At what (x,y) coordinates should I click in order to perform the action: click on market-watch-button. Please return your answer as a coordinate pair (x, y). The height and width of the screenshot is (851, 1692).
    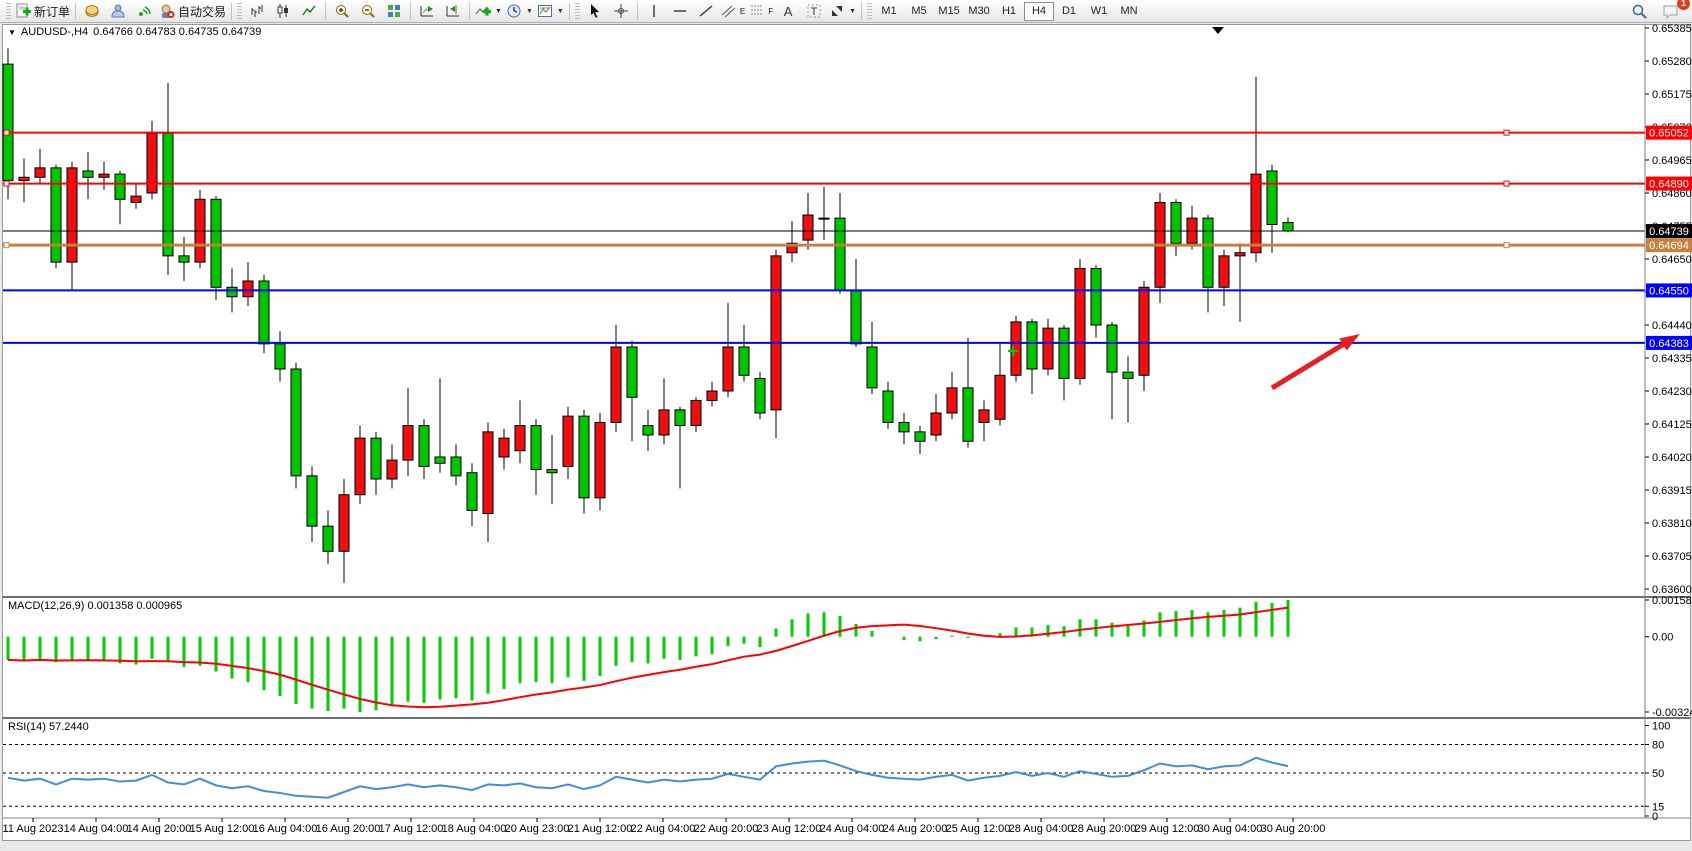
    Looking at the image, I should click on (118, 11).